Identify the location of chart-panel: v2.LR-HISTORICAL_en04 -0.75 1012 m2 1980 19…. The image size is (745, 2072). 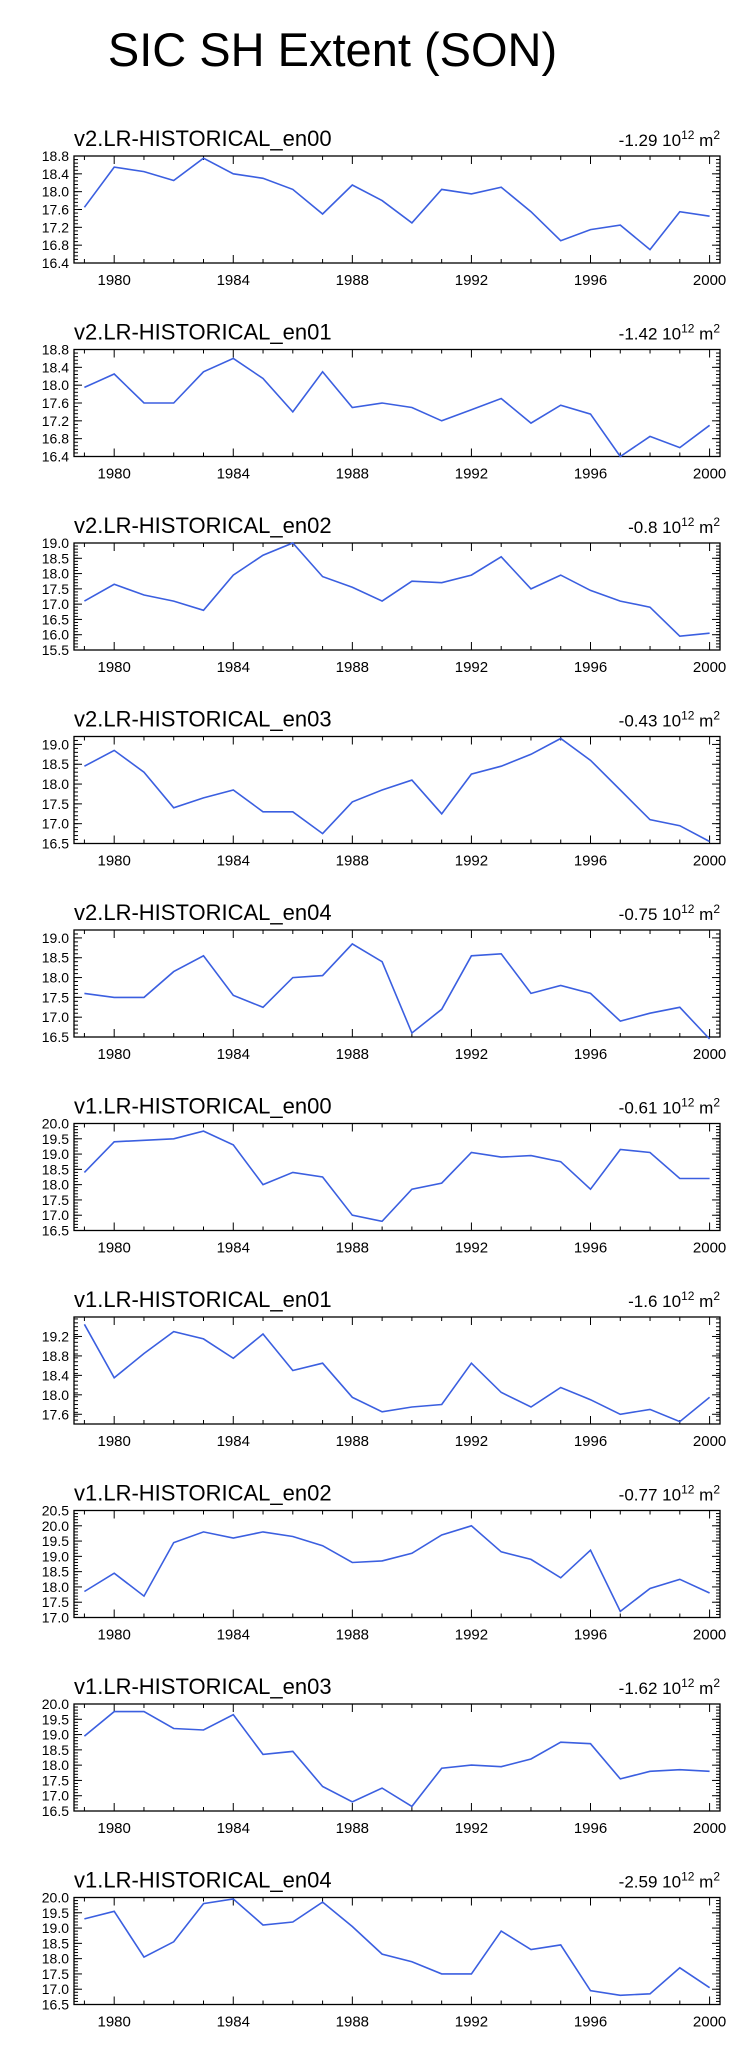
(384, 981).